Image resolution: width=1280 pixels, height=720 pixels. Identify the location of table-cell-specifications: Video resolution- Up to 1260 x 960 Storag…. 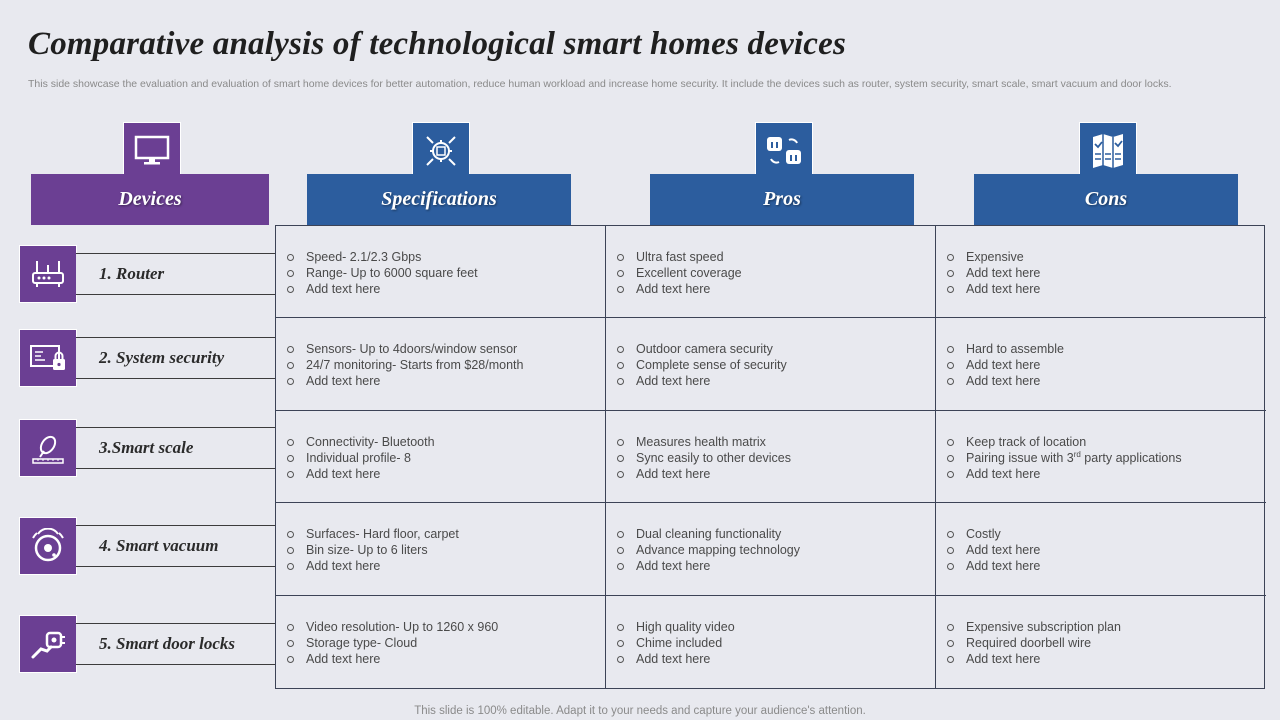
(441, 641).